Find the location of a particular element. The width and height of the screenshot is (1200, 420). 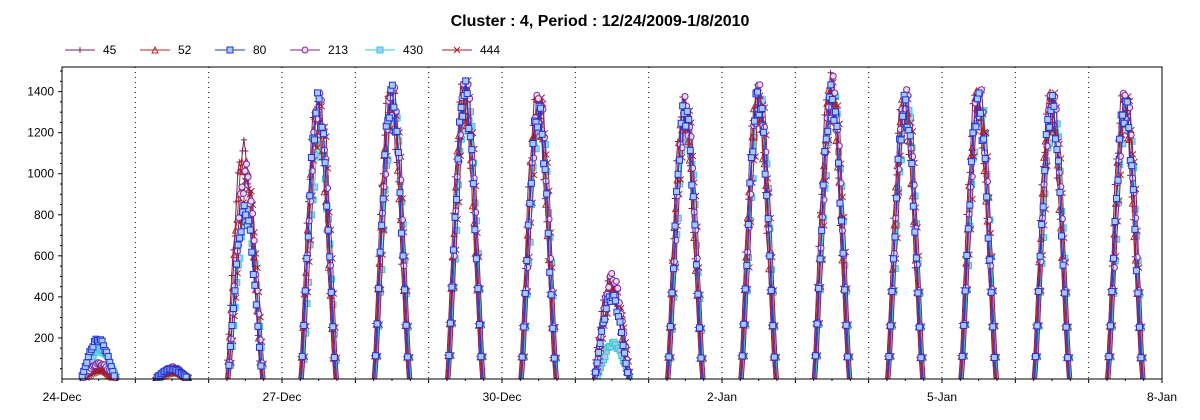

x-tick-label: 8-Jan is located at coordinates (1162, 397).